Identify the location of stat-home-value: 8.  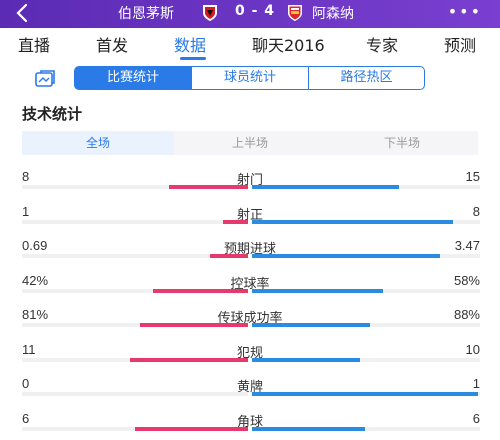
(26, 176).